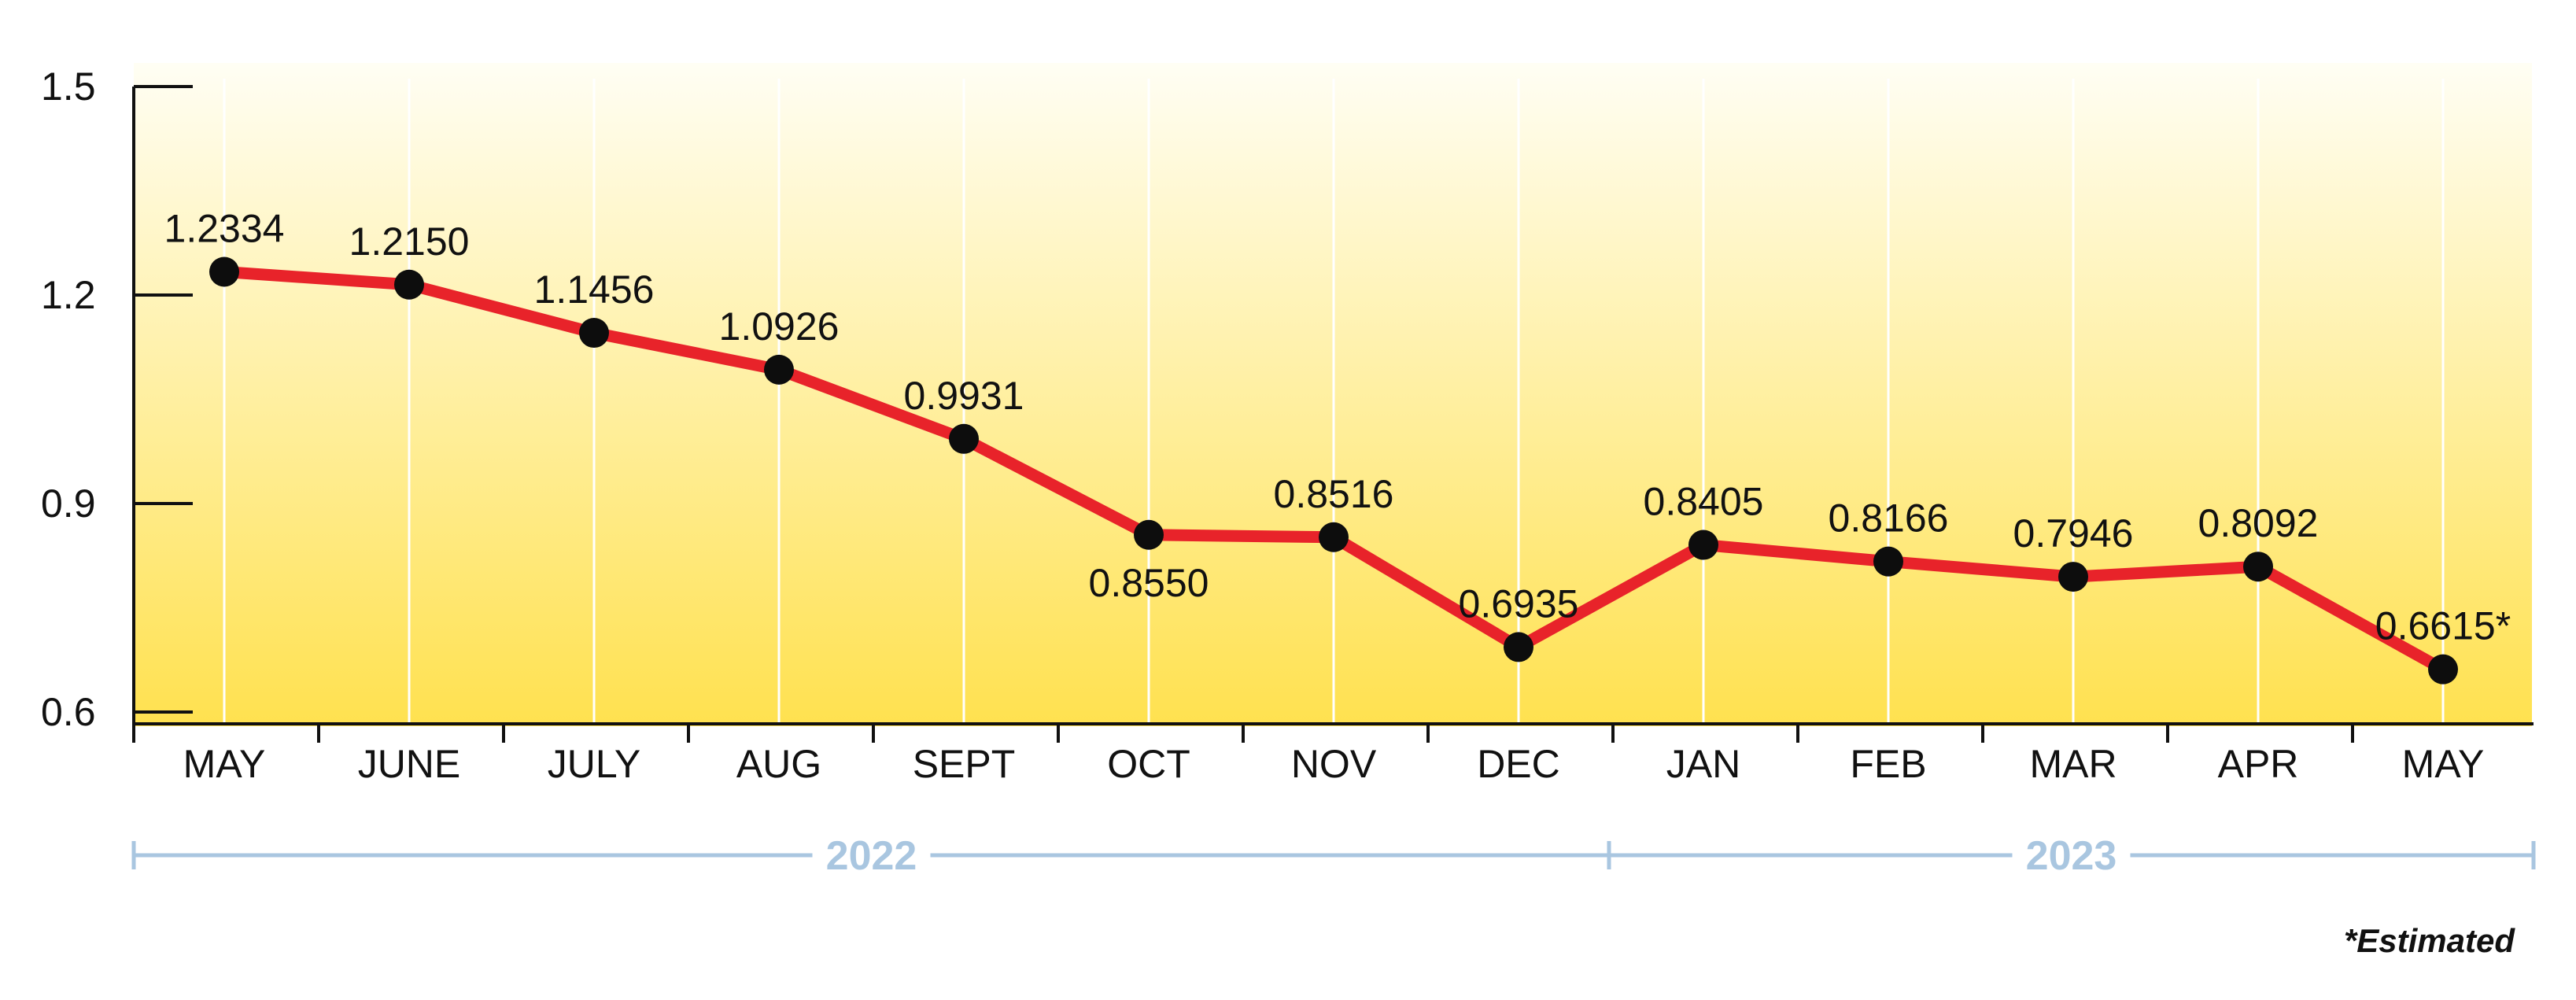 The width and height of the screenshot is (2576, 1000). What do you see at coordinates (2443, 626) in the screenshot?
I see `data-label: 0.6615*` at bounding box center [2443, 626].